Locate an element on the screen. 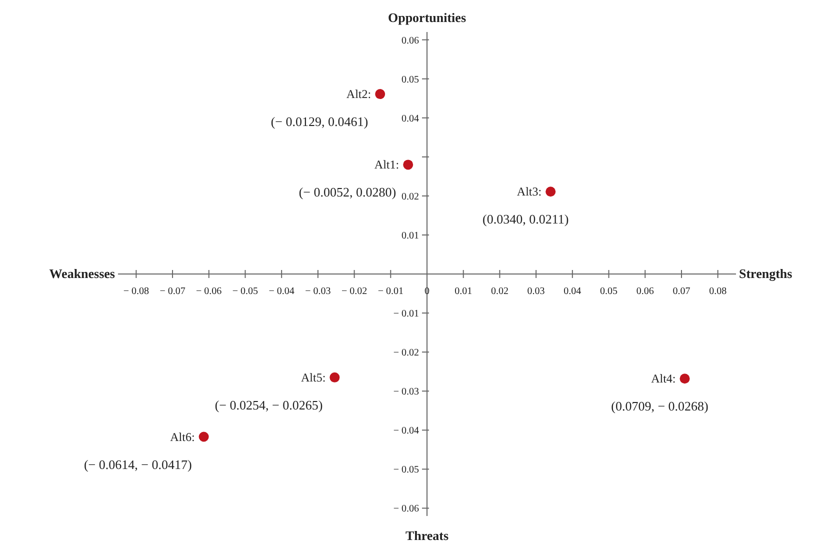 The width and height of the screenshot is (818, 546). x-tick-label: − 0.06 is located at coordinates (209, 291).